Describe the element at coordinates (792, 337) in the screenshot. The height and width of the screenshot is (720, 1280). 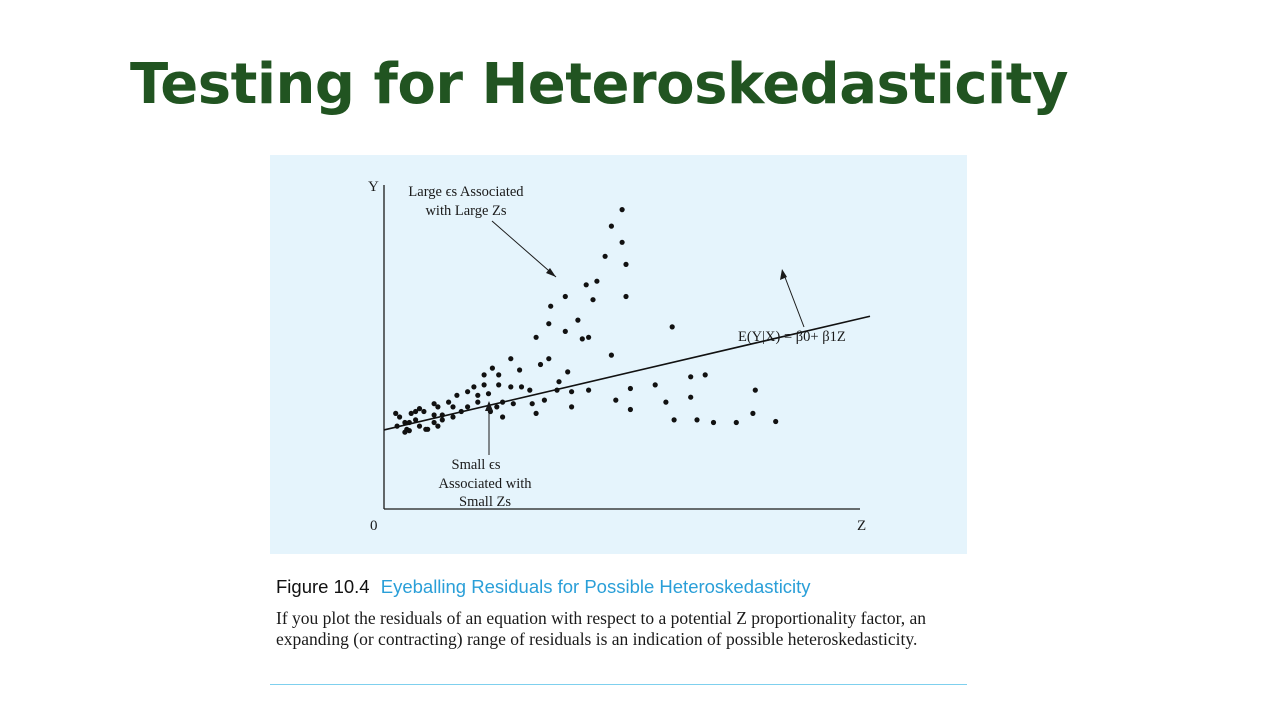
I see `regression-label-text: E(Y|X) = β0+ β1Z` at that location.